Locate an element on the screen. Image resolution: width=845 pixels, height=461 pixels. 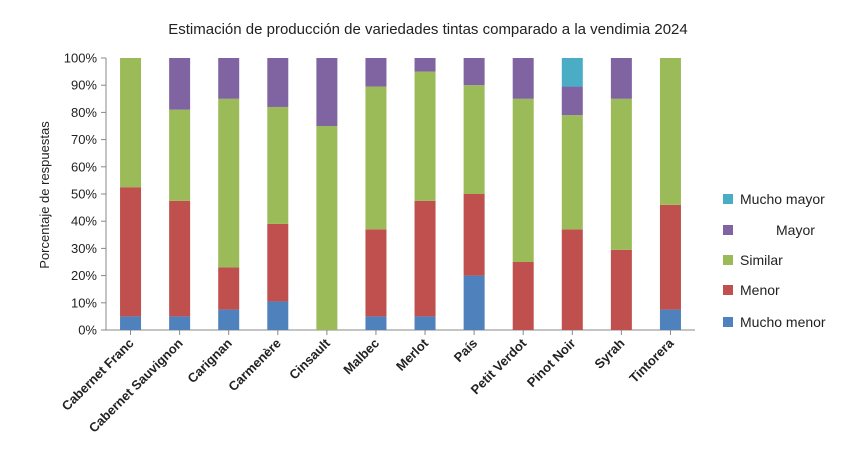
legend-label-mayor: Mayor is located at coordinates (795, 230).